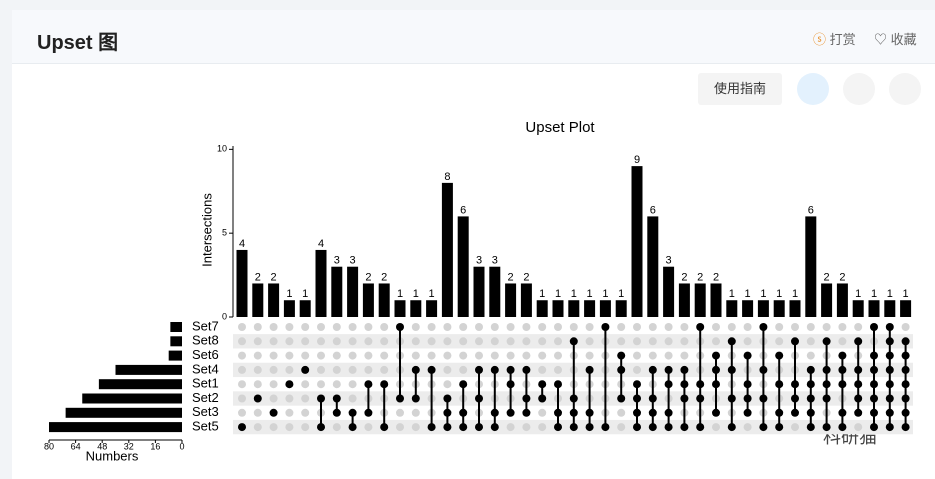  I want to click on x-tick-label: 32, so click(129, 446).